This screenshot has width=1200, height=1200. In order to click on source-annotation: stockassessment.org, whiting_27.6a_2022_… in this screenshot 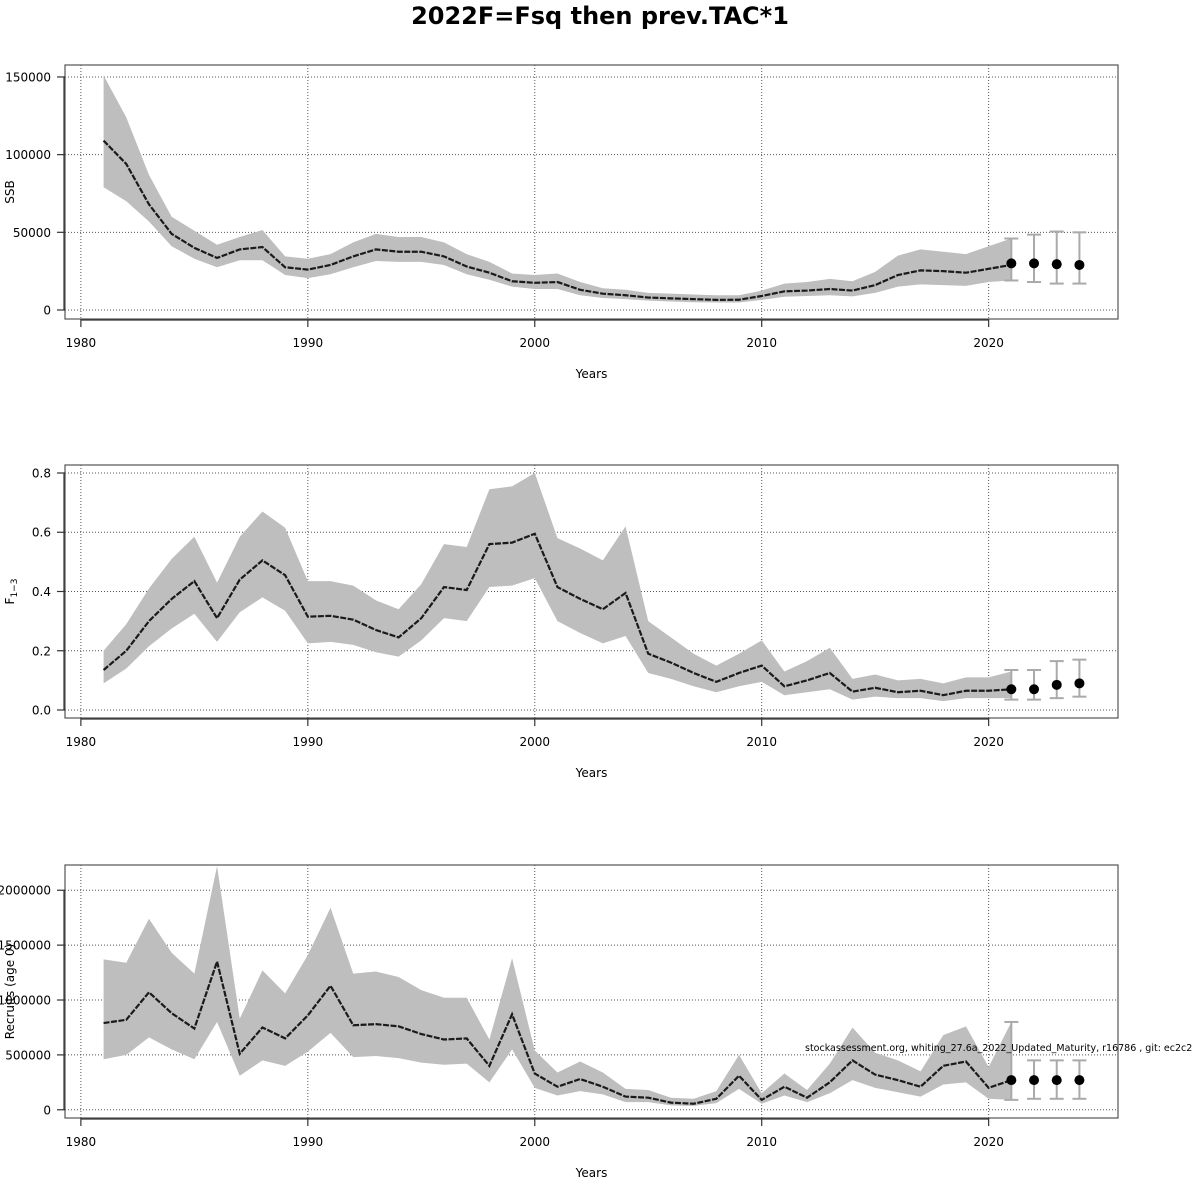, I will do `click(998, 1048)`.